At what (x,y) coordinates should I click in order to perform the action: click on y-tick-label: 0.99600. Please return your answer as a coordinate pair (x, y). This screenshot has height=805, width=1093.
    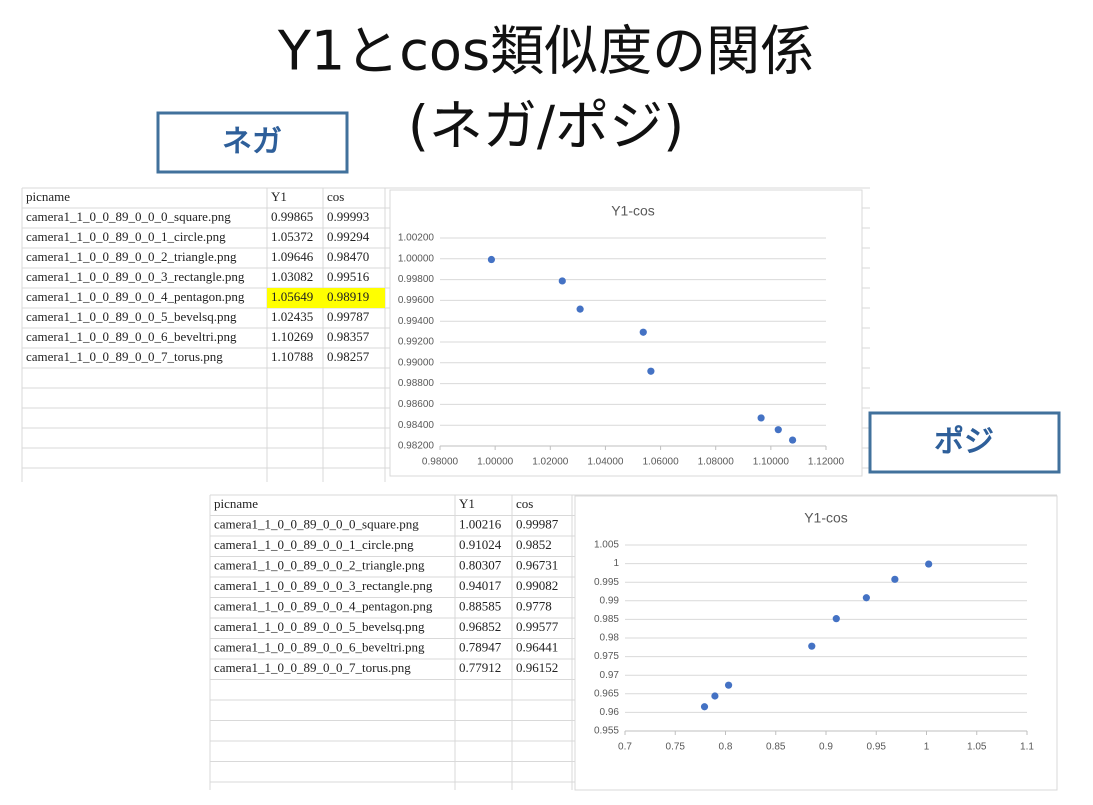
    Looking at the image, I should click on (416, 300).